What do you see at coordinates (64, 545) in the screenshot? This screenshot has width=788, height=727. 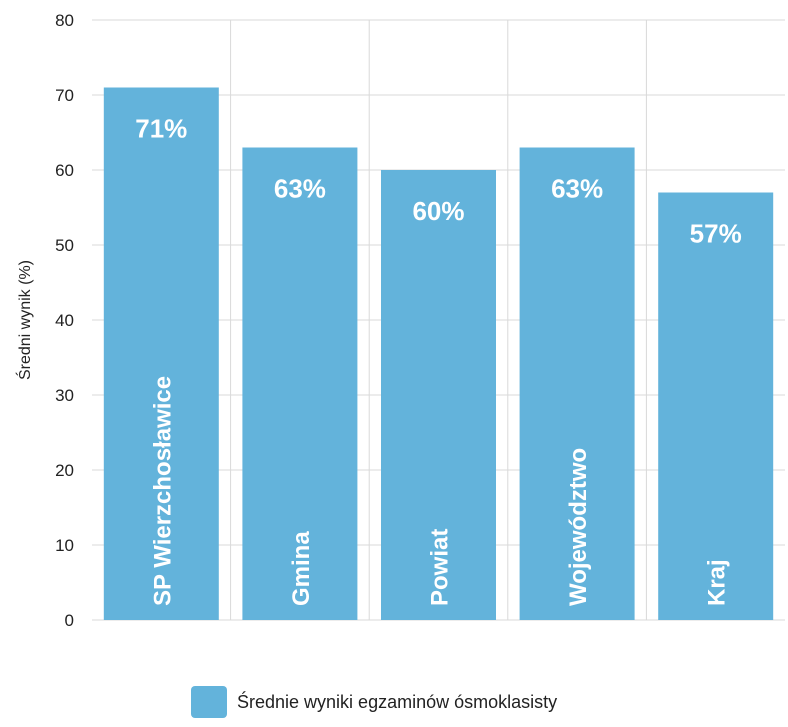 I see `y-tick-label: 10` at bounding box center [64, 545].